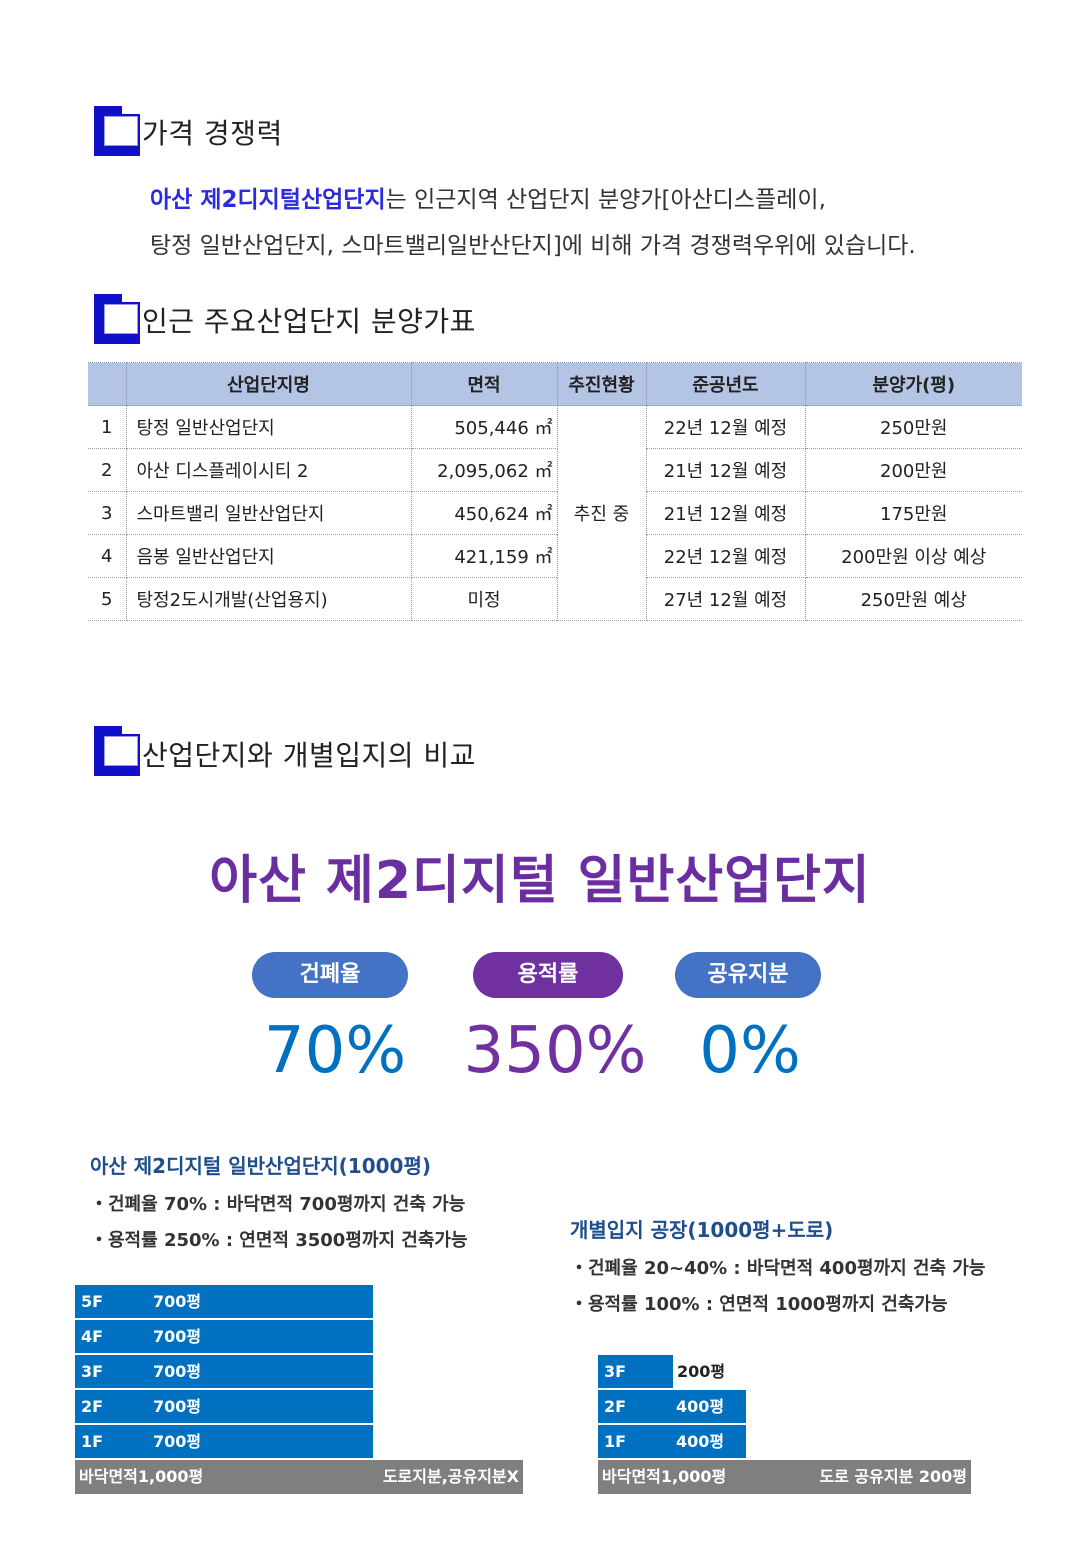  I want to click on cell-name: 탕정 일반산업단지, so click(268, 427).